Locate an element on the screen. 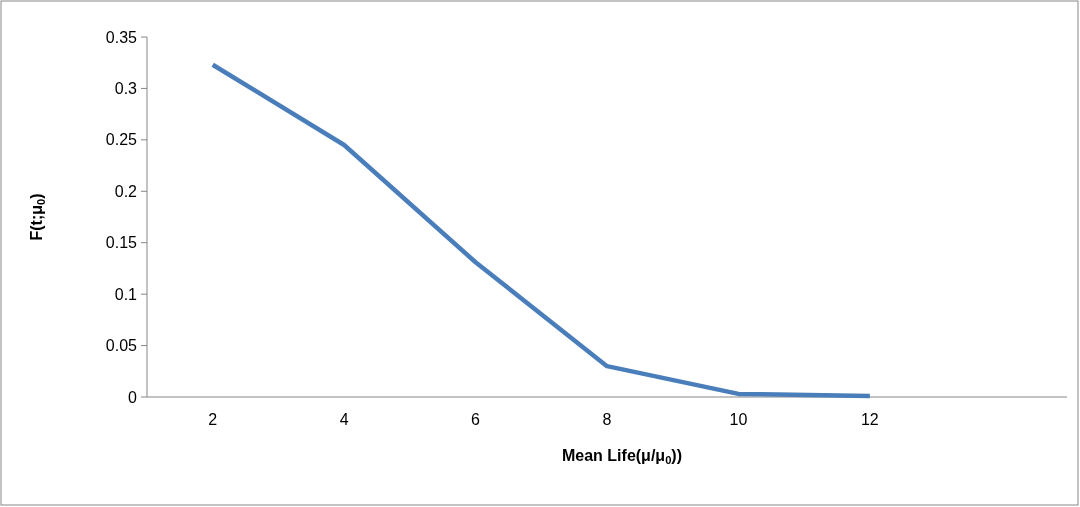 The image size is (1080, 507). y-tick-label: 0 is located at coordinates (133, 397).